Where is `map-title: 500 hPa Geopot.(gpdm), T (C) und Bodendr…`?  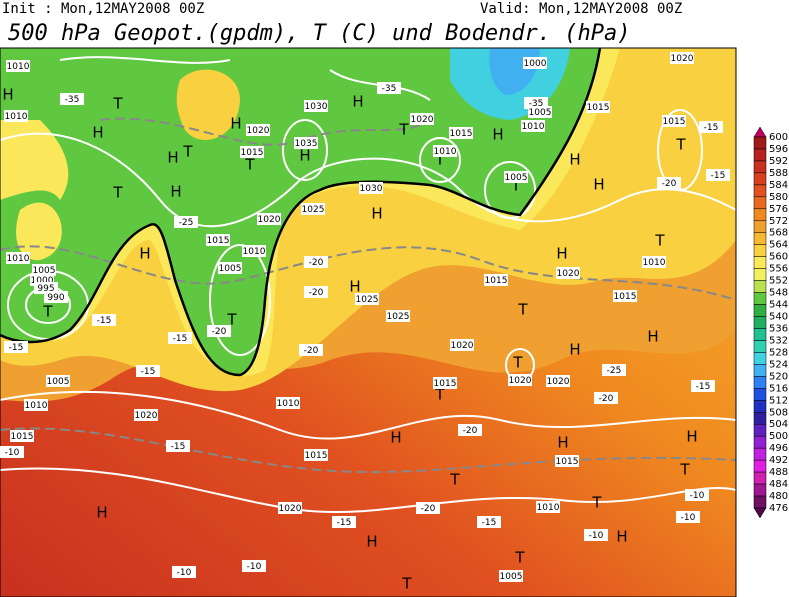 map-title: 500 hPa Geopot.(gpdm), T (C) und Bodendr… is located at coordinates (319, 33).